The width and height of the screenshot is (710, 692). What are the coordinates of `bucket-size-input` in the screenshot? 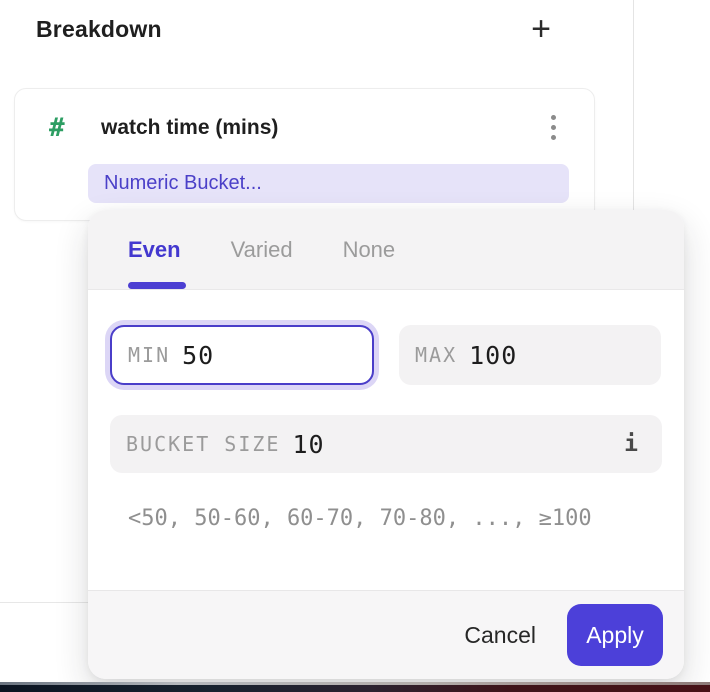 It's located at (352, 444).